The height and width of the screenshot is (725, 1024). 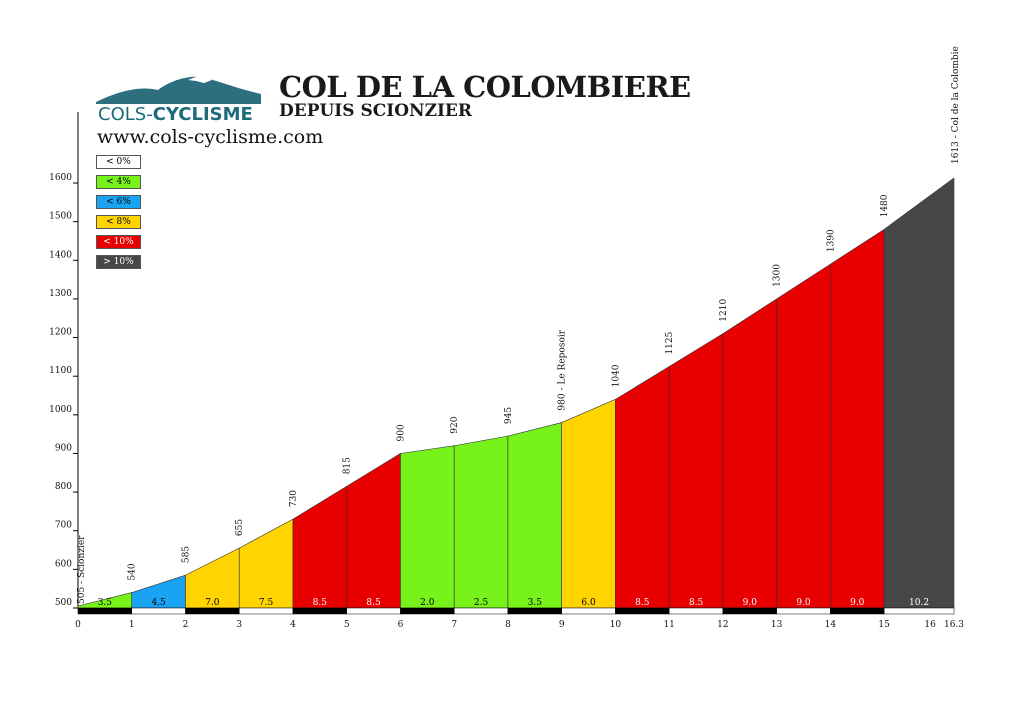 I want to click on x-tick-label: 7, so click(x=454, y=625).